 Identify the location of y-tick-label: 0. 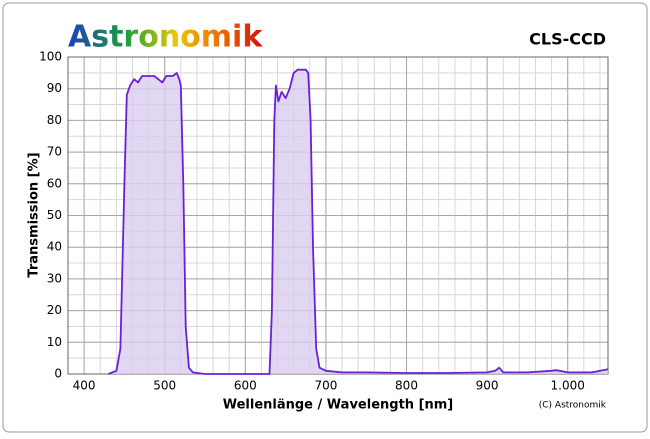
(58, 374).